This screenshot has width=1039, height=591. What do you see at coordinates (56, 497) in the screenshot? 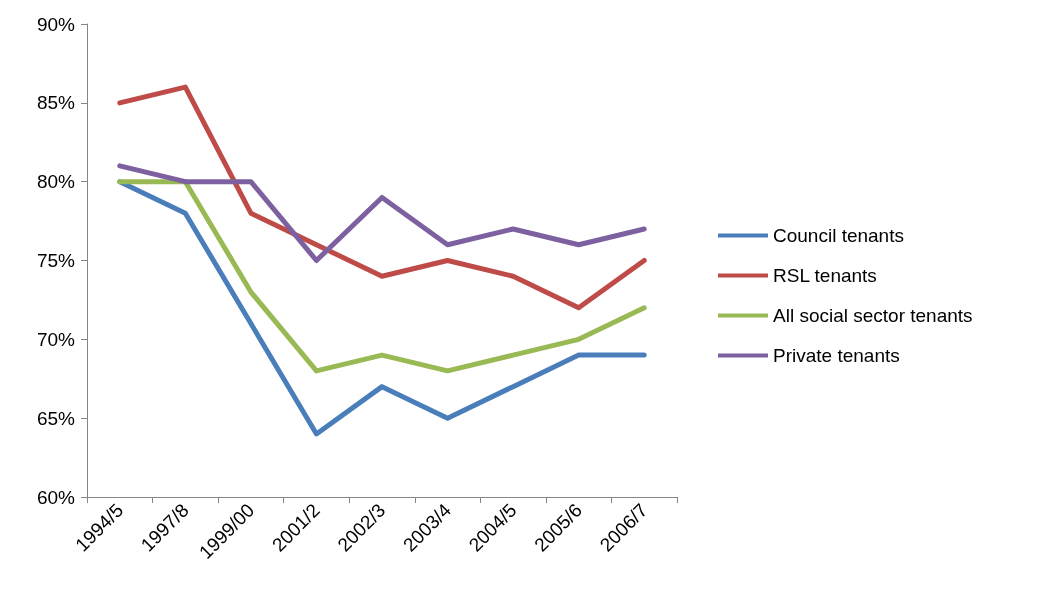
I see `y-tick-label: 60%` at bounding box center [56, 497].